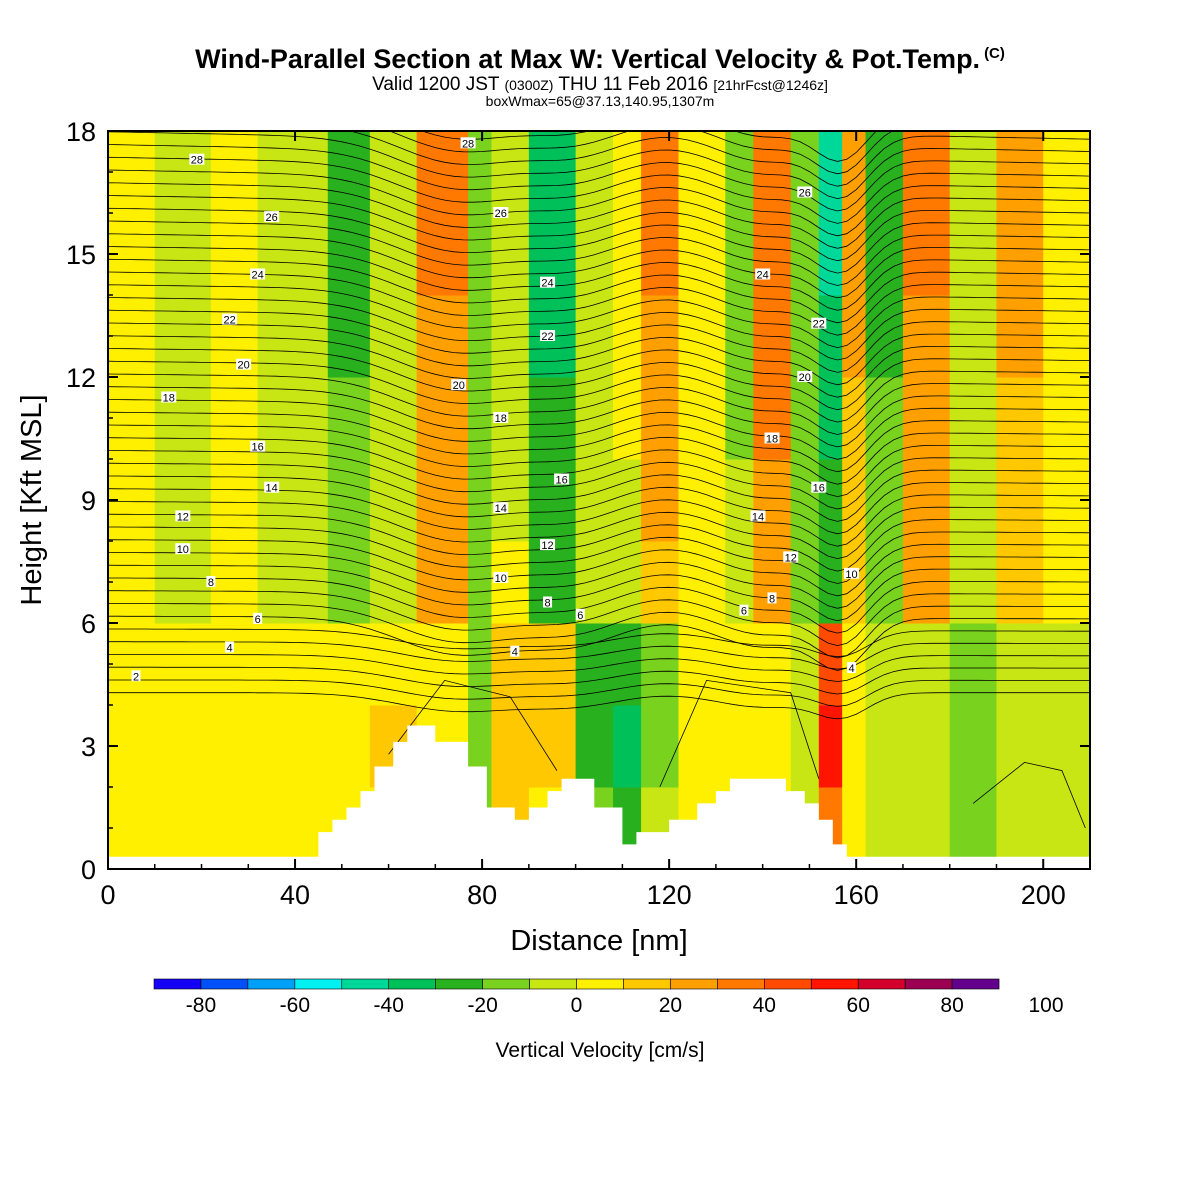  Describe the element at coordinates (670, 1005) in the screenshot. I see `colorbar-tick-label: 20` at that location.